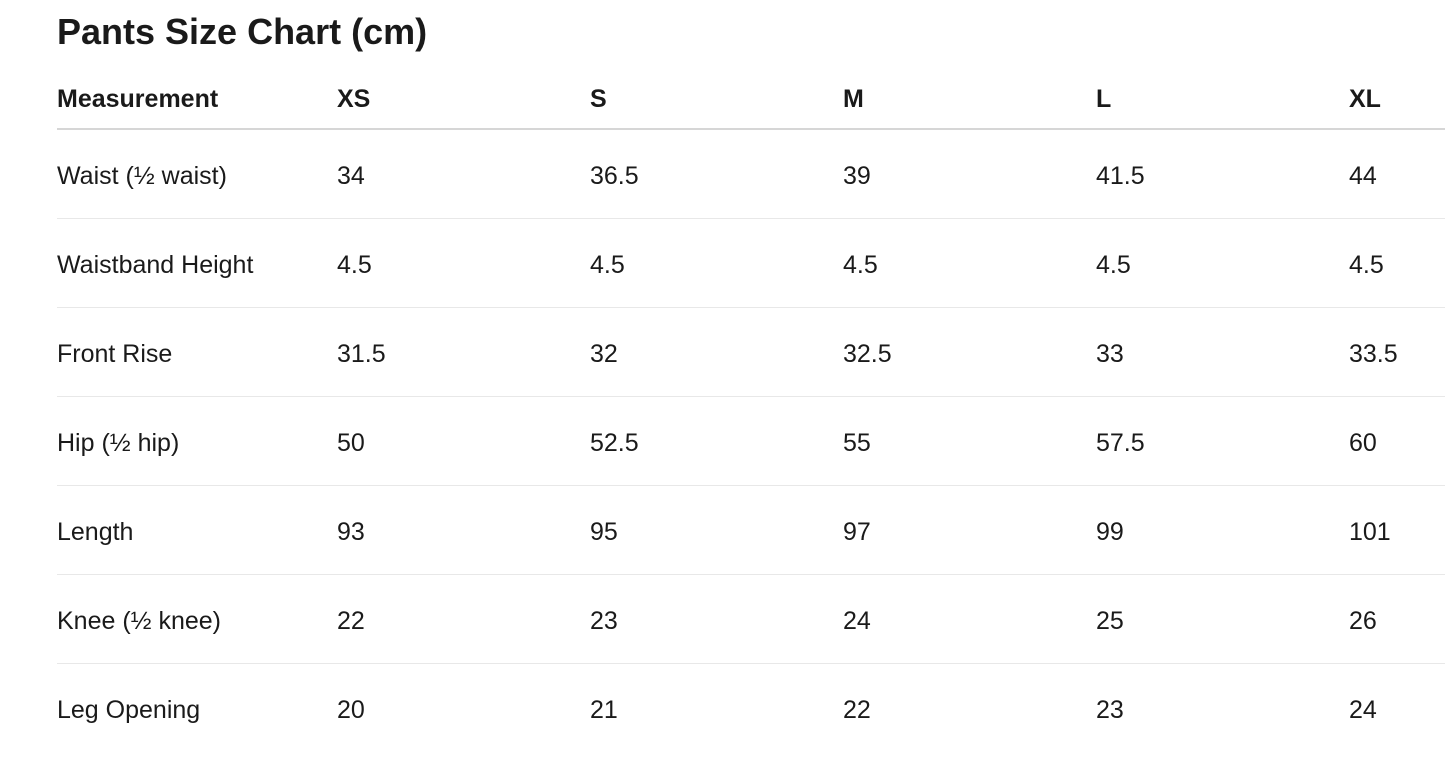 This screenshot has height=767, width=1445. Describe the element at coordinates (598, 99) in the screenshot. I see `column-header: S` at that location.